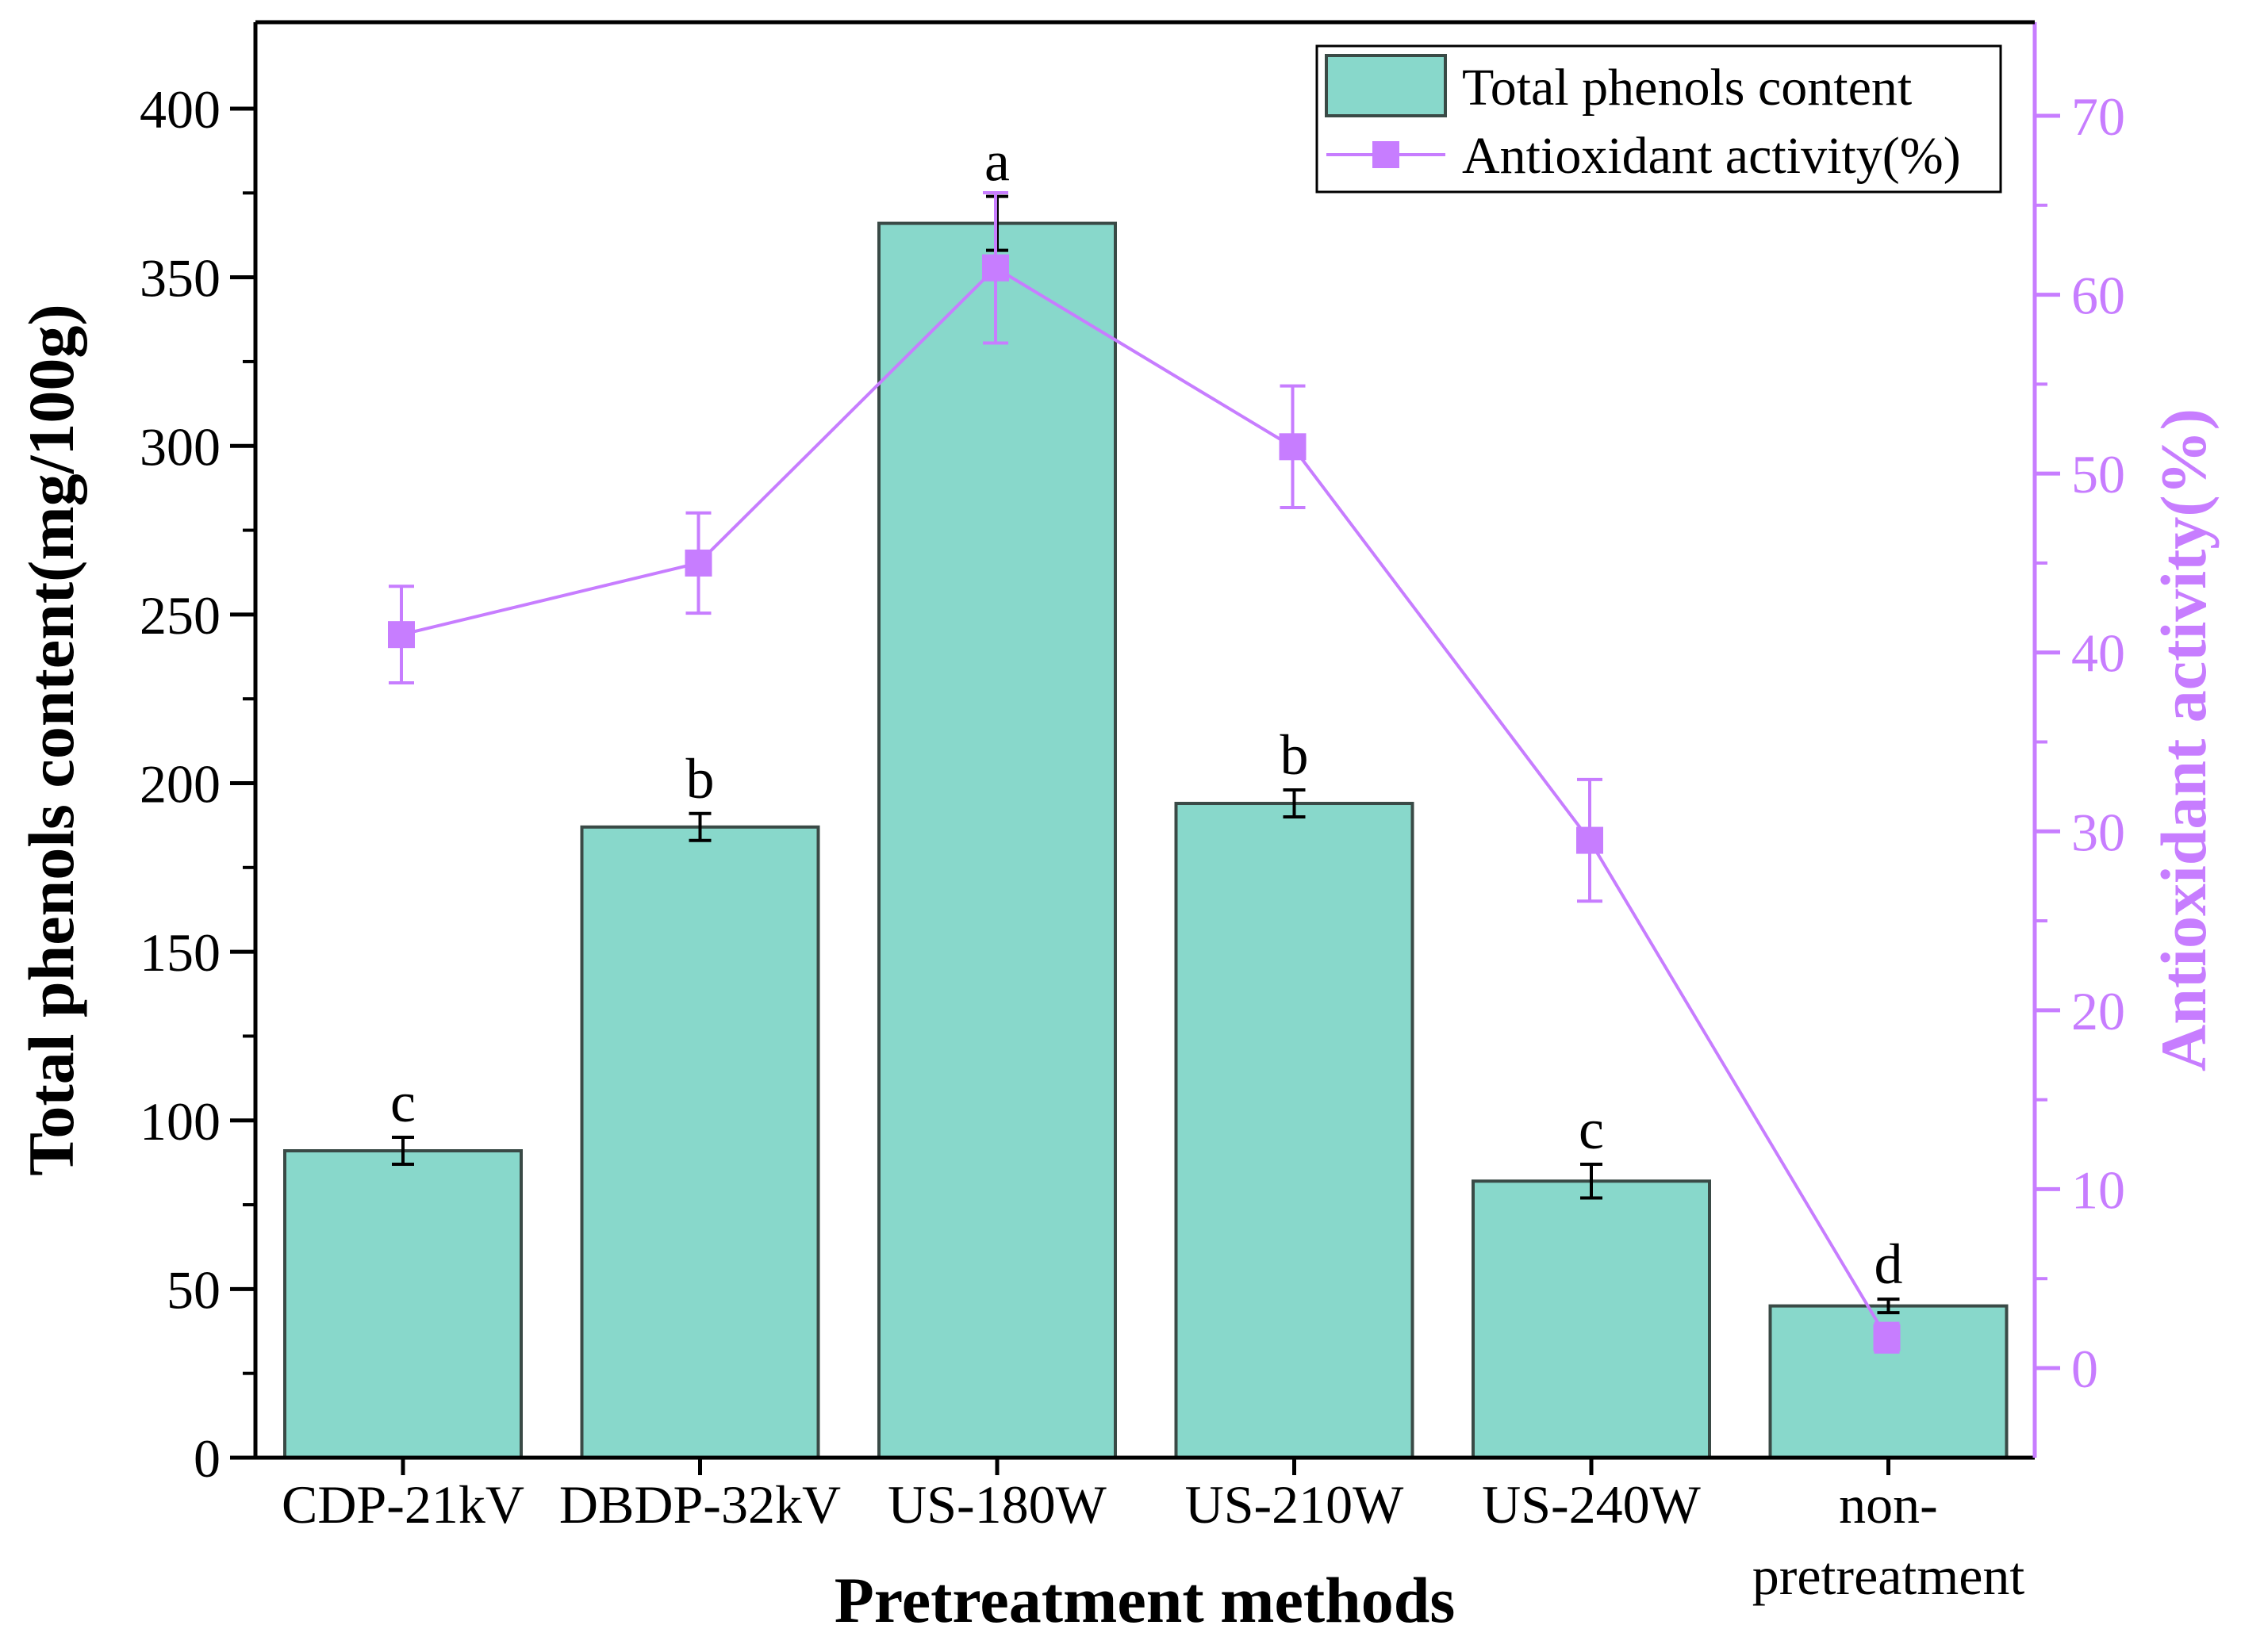 This screenshot has width=2241, height=1652. What do you see at coordinates (1687, 88) in the screenshot?
I see `legend-label-phenols: Total phenols content` at bounding box center [1687, 88].